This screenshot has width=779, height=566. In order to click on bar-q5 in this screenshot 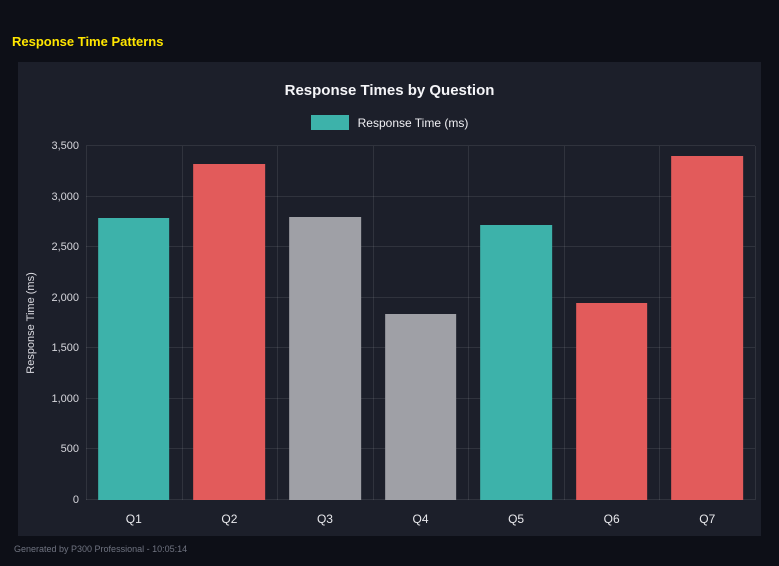, I will do `click(516, 362)`.